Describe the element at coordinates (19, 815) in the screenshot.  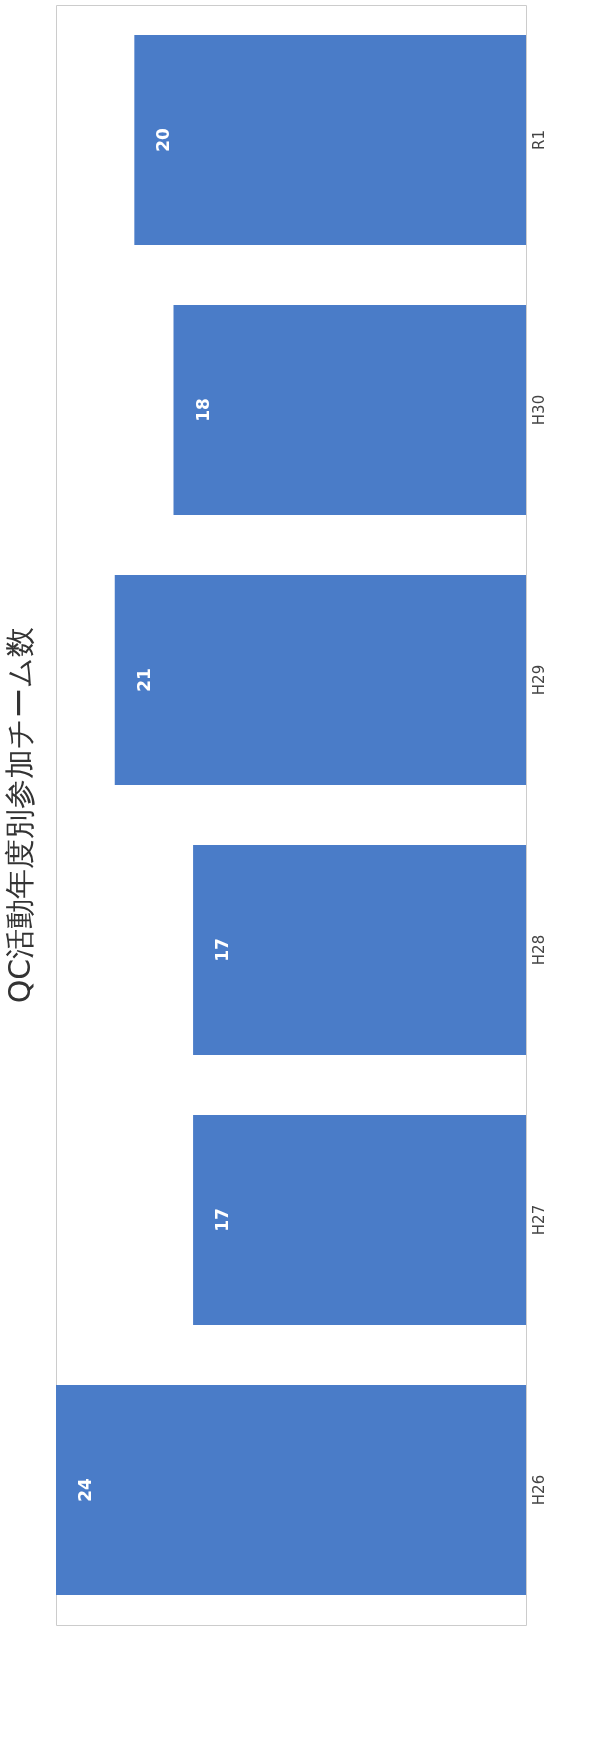
I see `text: QC活動年度別参加チーム数` at that location.